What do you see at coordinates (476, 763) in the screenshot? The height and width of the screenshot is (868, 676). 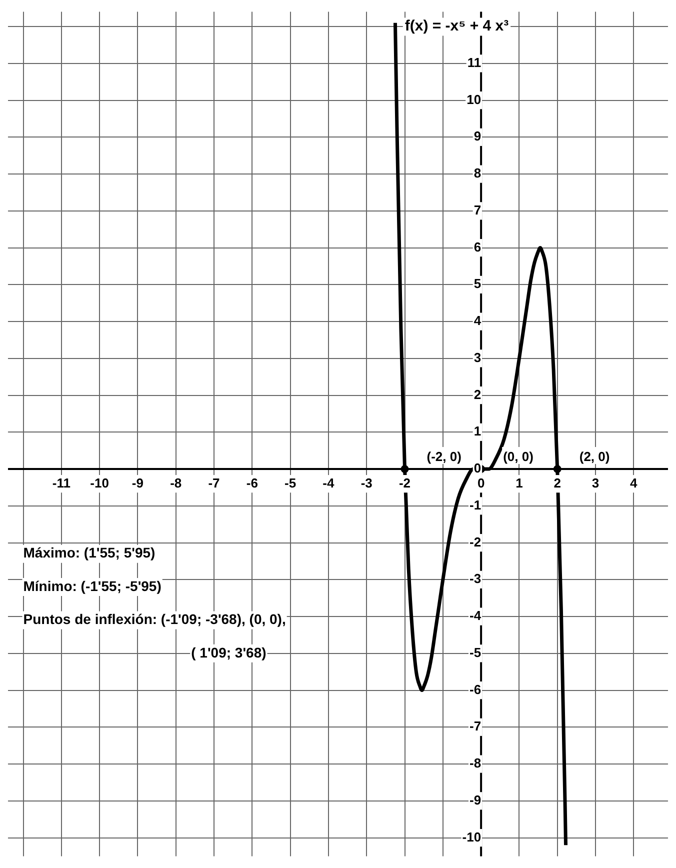 I see `y-tick-label: -8` at bounding box center [476, 763].